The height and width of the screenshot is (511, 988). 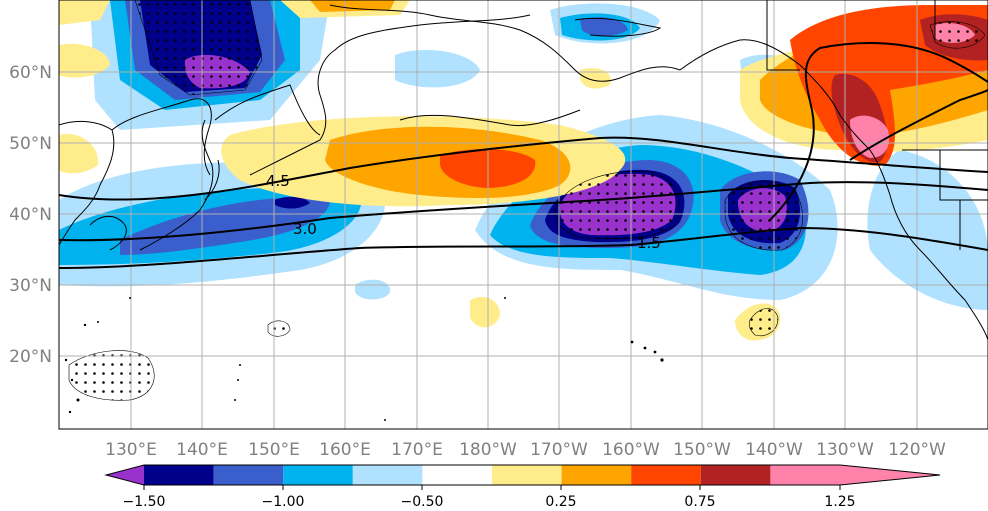 What do you see at coordinates (492, 487) in the screenshot?
I see `colorbar-ticks` at bounding box center [492, 487].